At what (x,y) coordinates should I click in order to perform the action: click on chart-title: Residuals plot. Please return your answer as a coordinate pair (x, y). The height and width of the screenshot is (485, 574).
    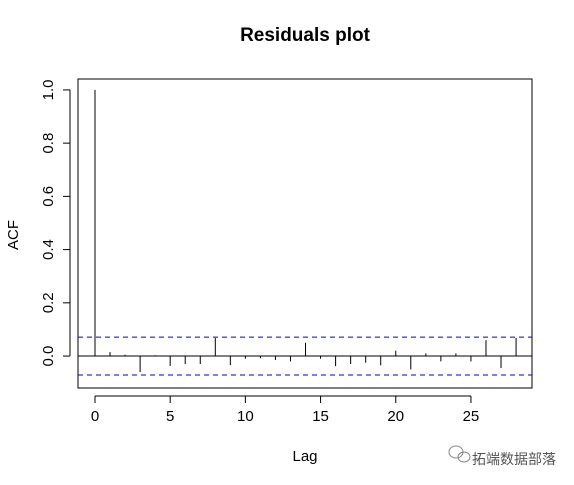
    Looking at the image, I should click on (305, 35).